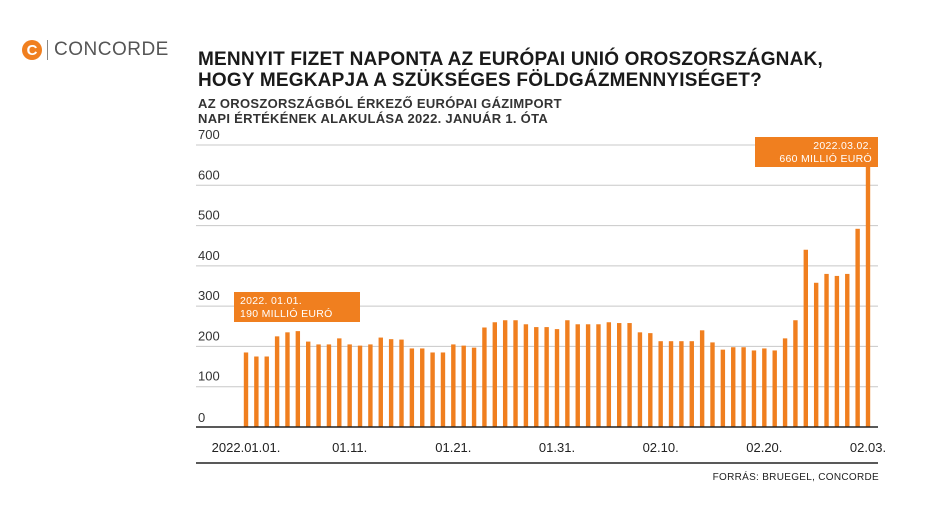  What do you see at coordinates (825, 158) in the screenshot?
I see `annotation-1-line-1: 660 MILLIÓ EURÓ` at bounding box center [825, 158].